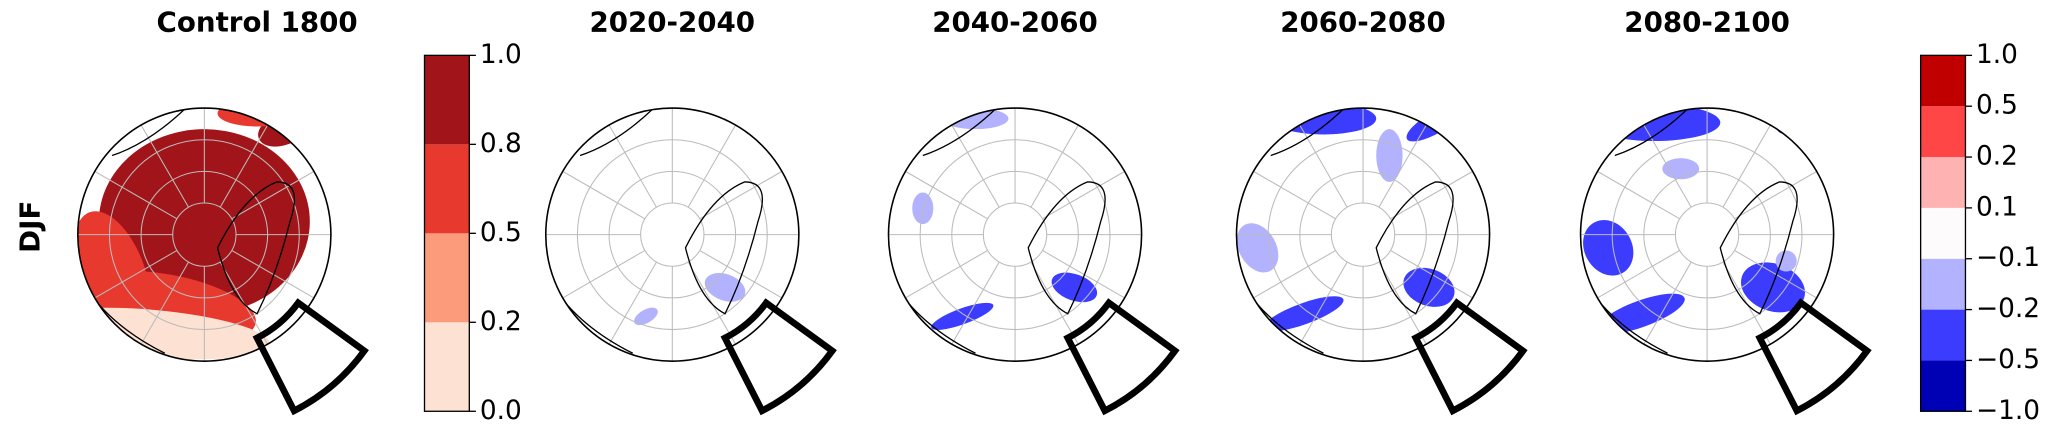 Image resolution: width=2067 pixels, height=435 pixels. I want to click on panel-title: Control 1800, so click(257, 22).